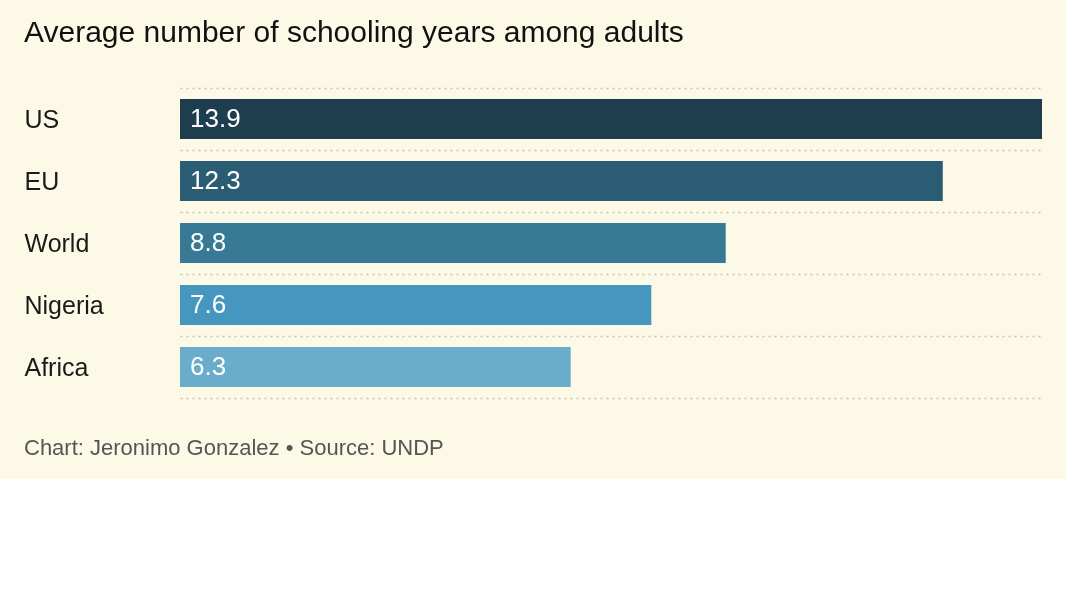  Describe the element at coordinates (215, 118) in the screenshot. I see `data-label: 13.9` at that location.